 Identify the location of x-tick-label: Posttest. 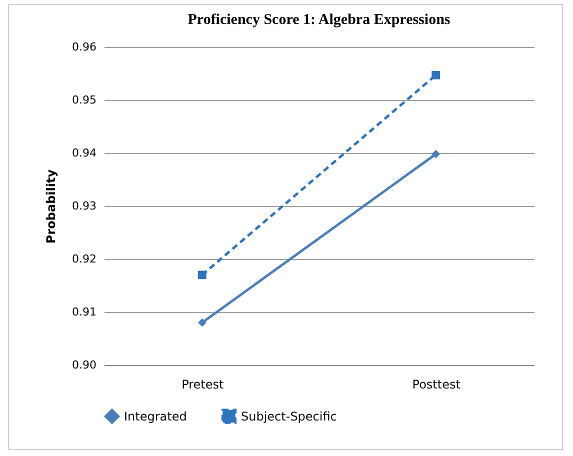
(436, 385).